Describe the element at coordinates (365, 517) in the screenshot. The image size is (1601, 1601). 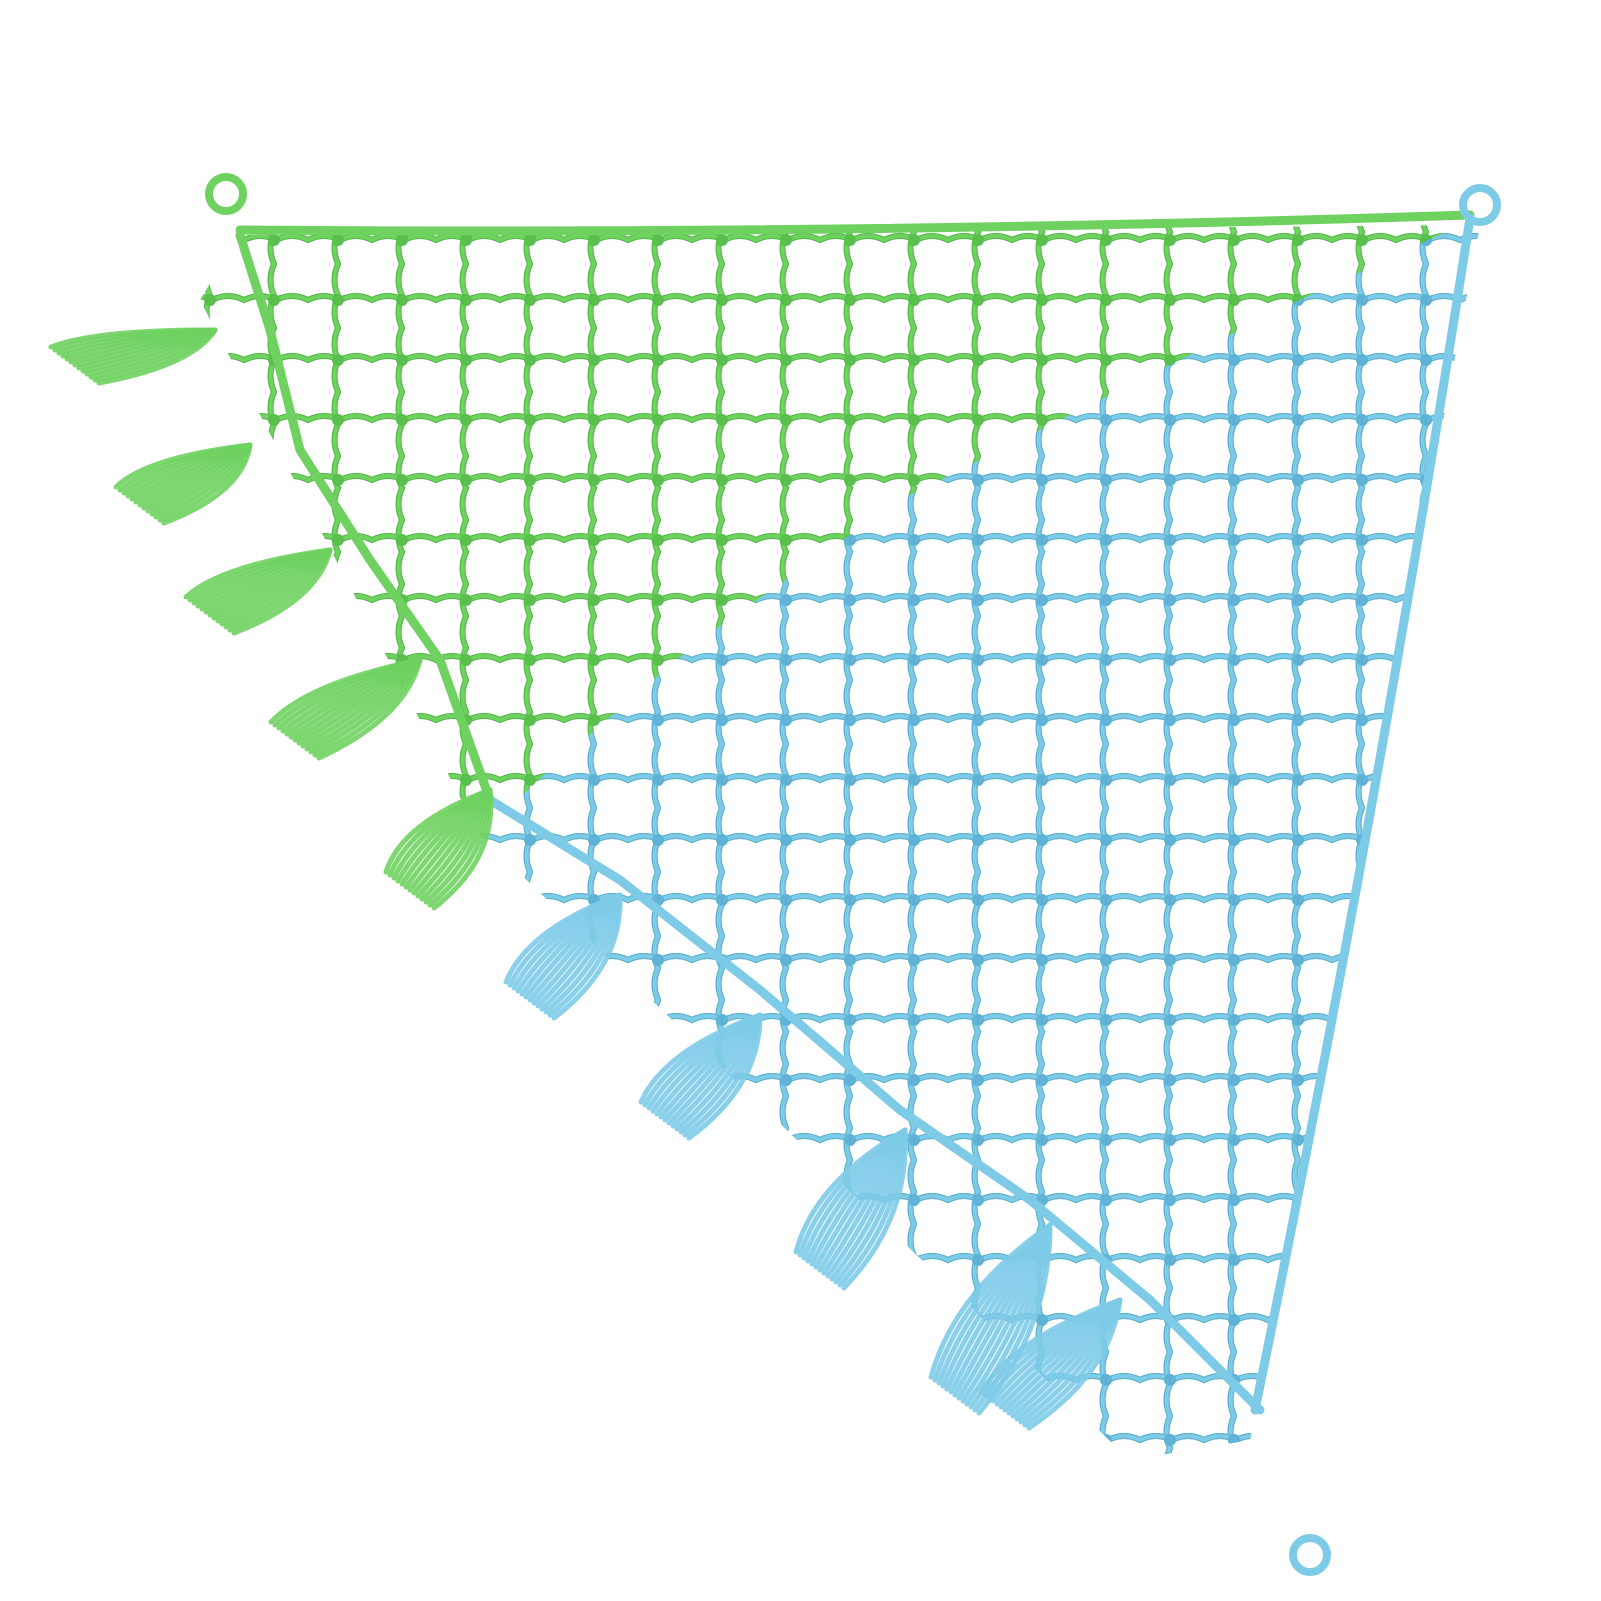
I see `border-rope` at that location.